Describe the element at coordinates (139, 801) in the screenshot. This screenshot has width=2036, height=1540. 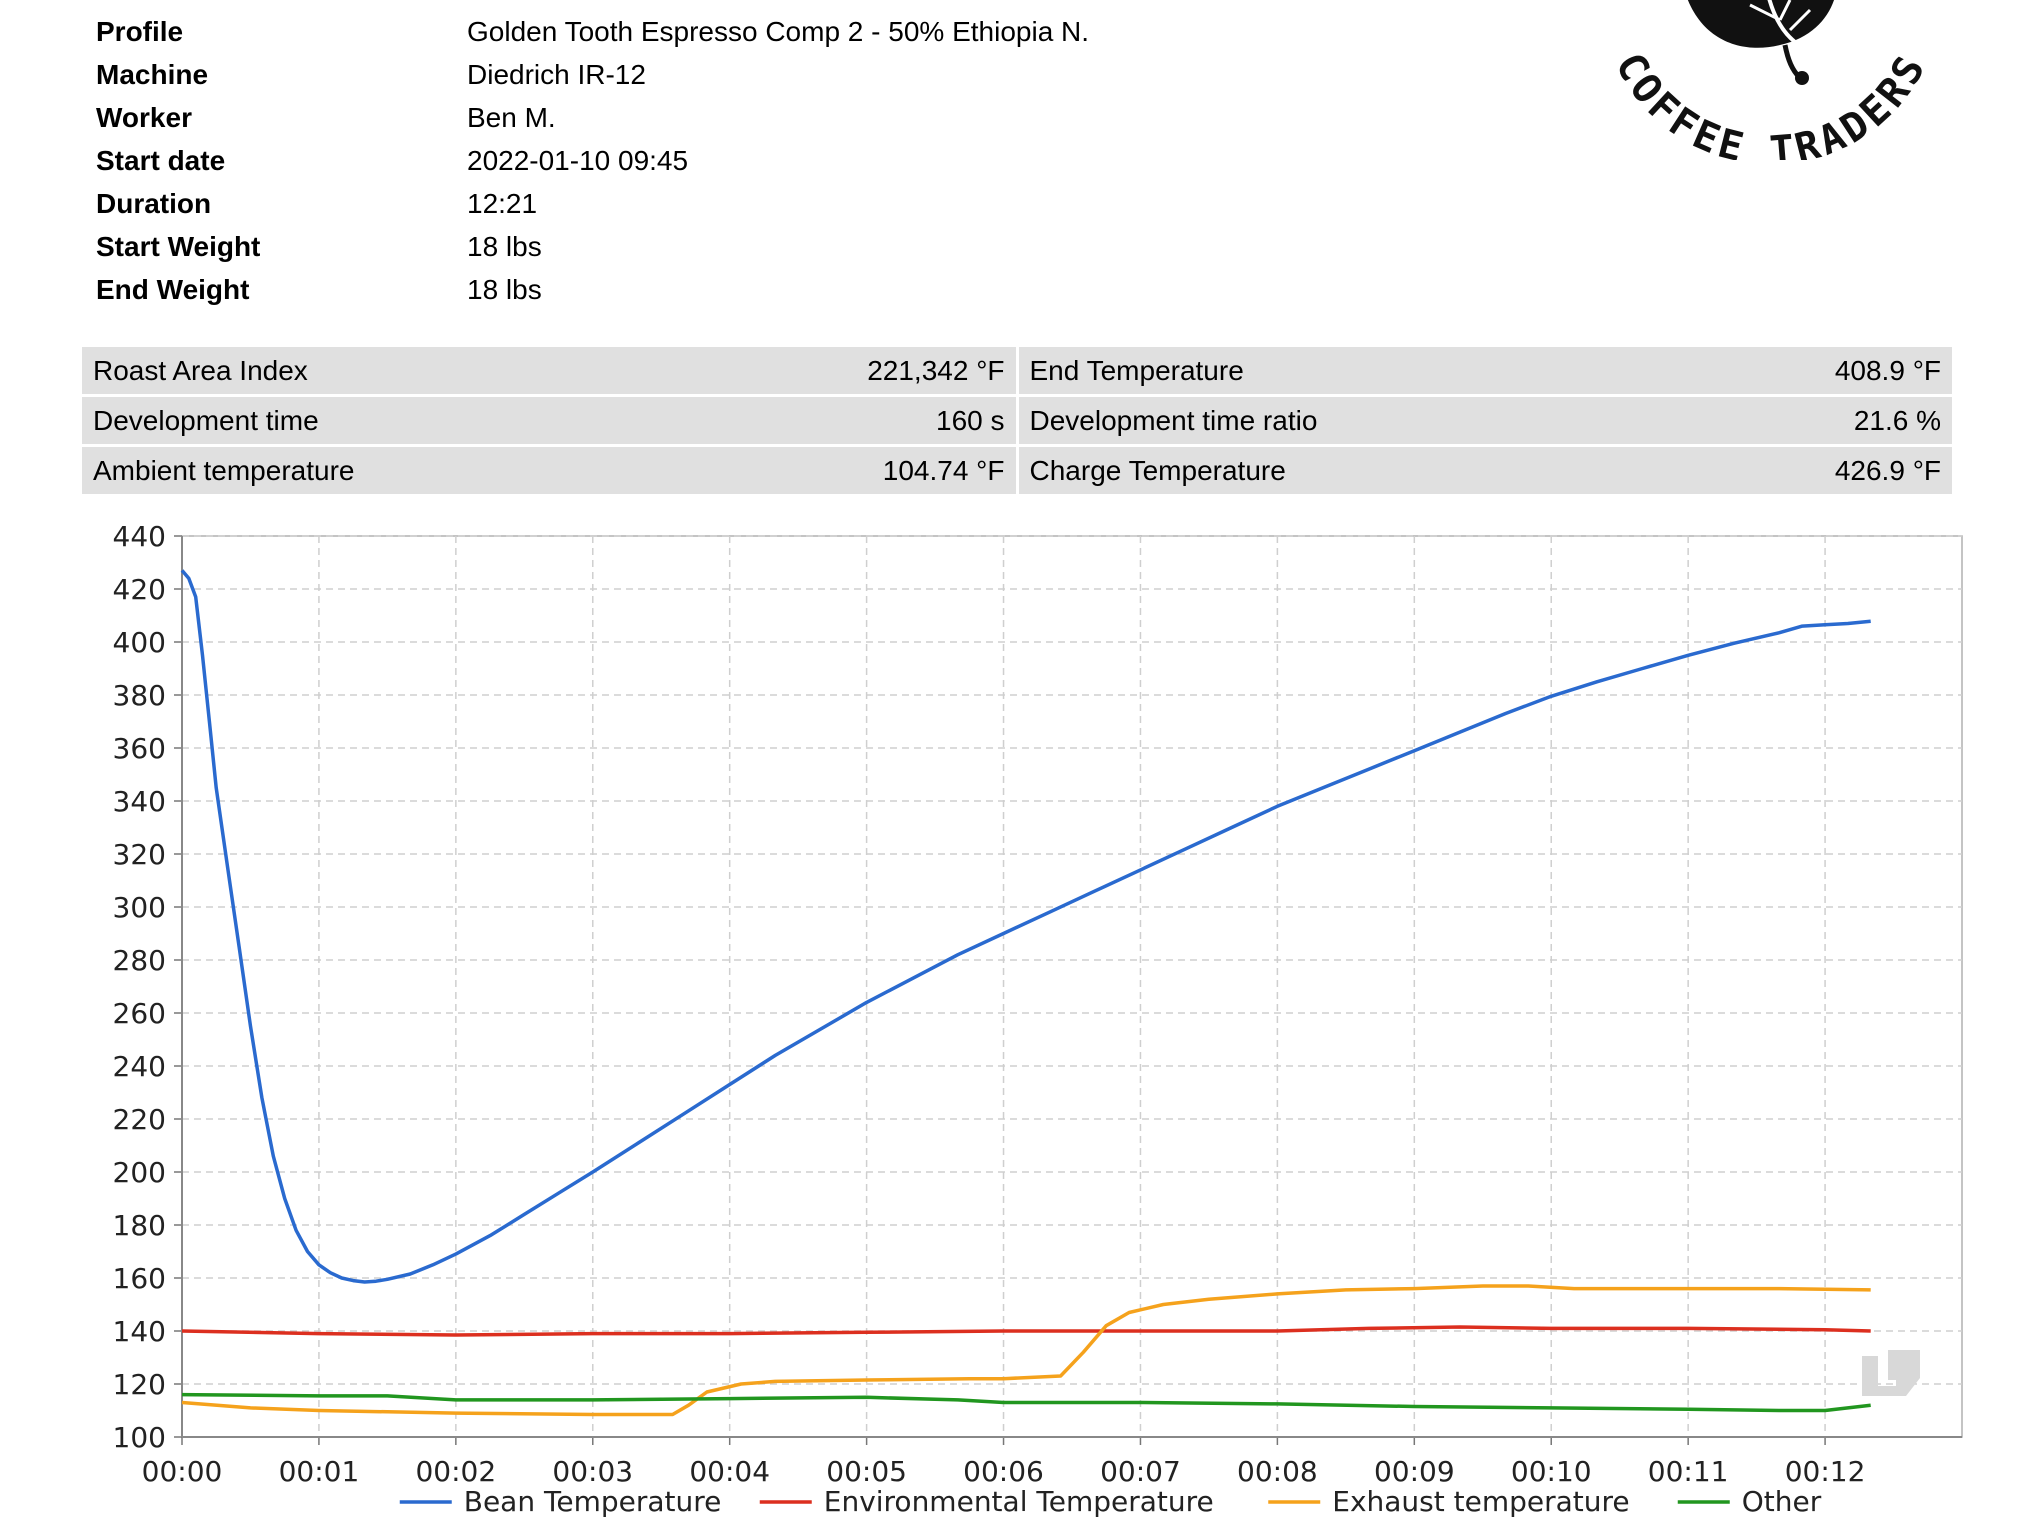
I see `y-tick-label: 340` at that location.